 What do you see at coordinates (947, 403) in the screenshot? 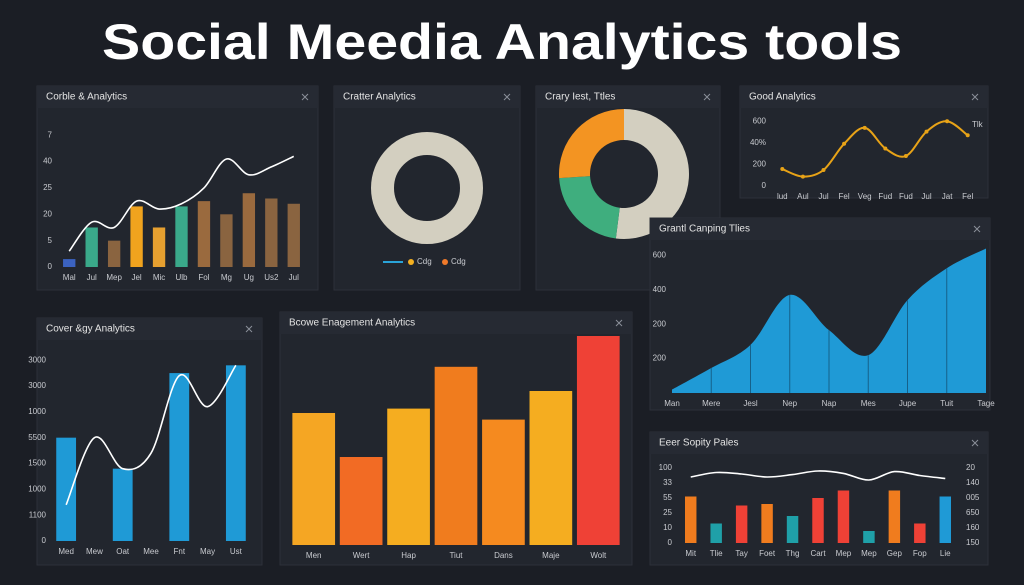
I see `x-tick-label: Tuit` at bounding box center [947, 403].